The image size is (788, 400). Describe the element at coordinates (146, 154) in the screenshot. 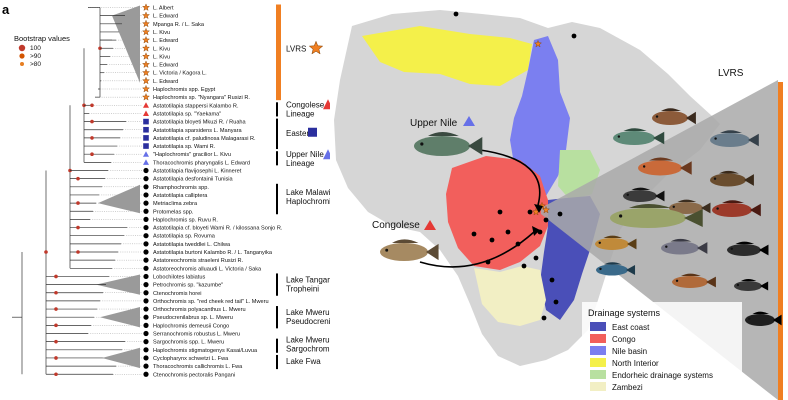

I see `upper-nile-triangle-marker` at that location.